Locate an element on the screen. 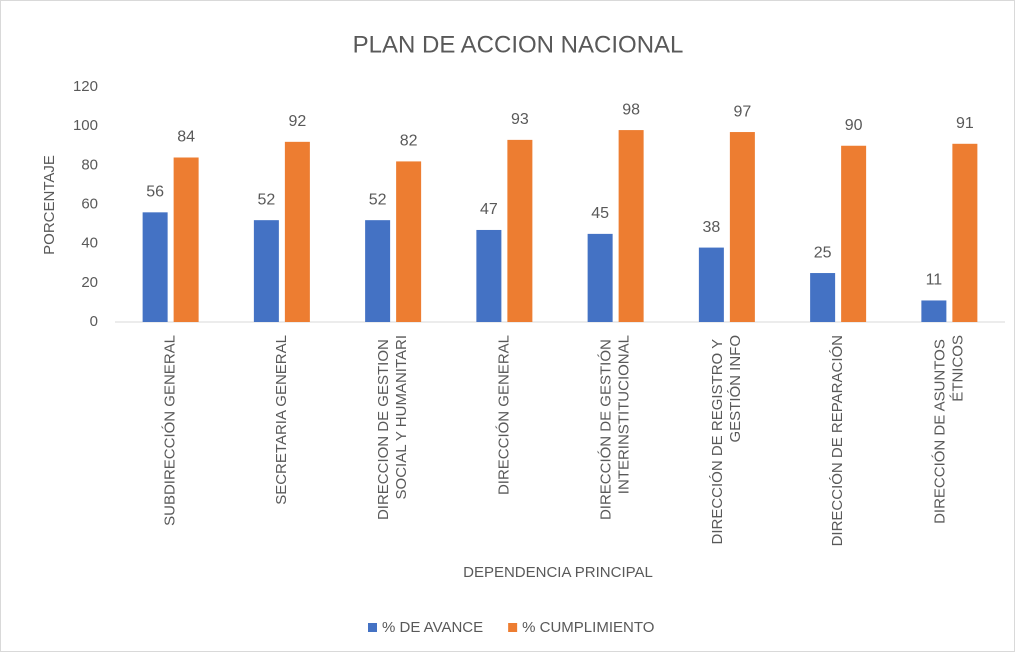  x-tick-label: DIRECCIÓN DE GESTIÓN INTERINSTITUCIONAL is located at coordinates (615, 427).